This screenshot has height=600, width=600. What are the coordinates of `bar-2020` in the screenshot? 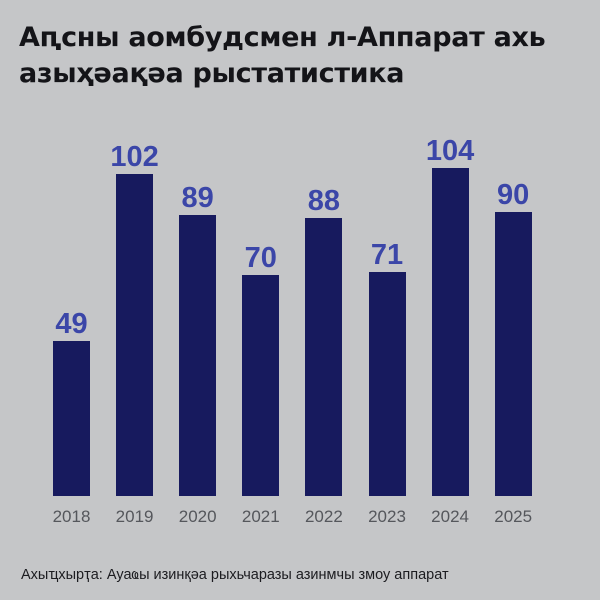 It's located at (198, 355).